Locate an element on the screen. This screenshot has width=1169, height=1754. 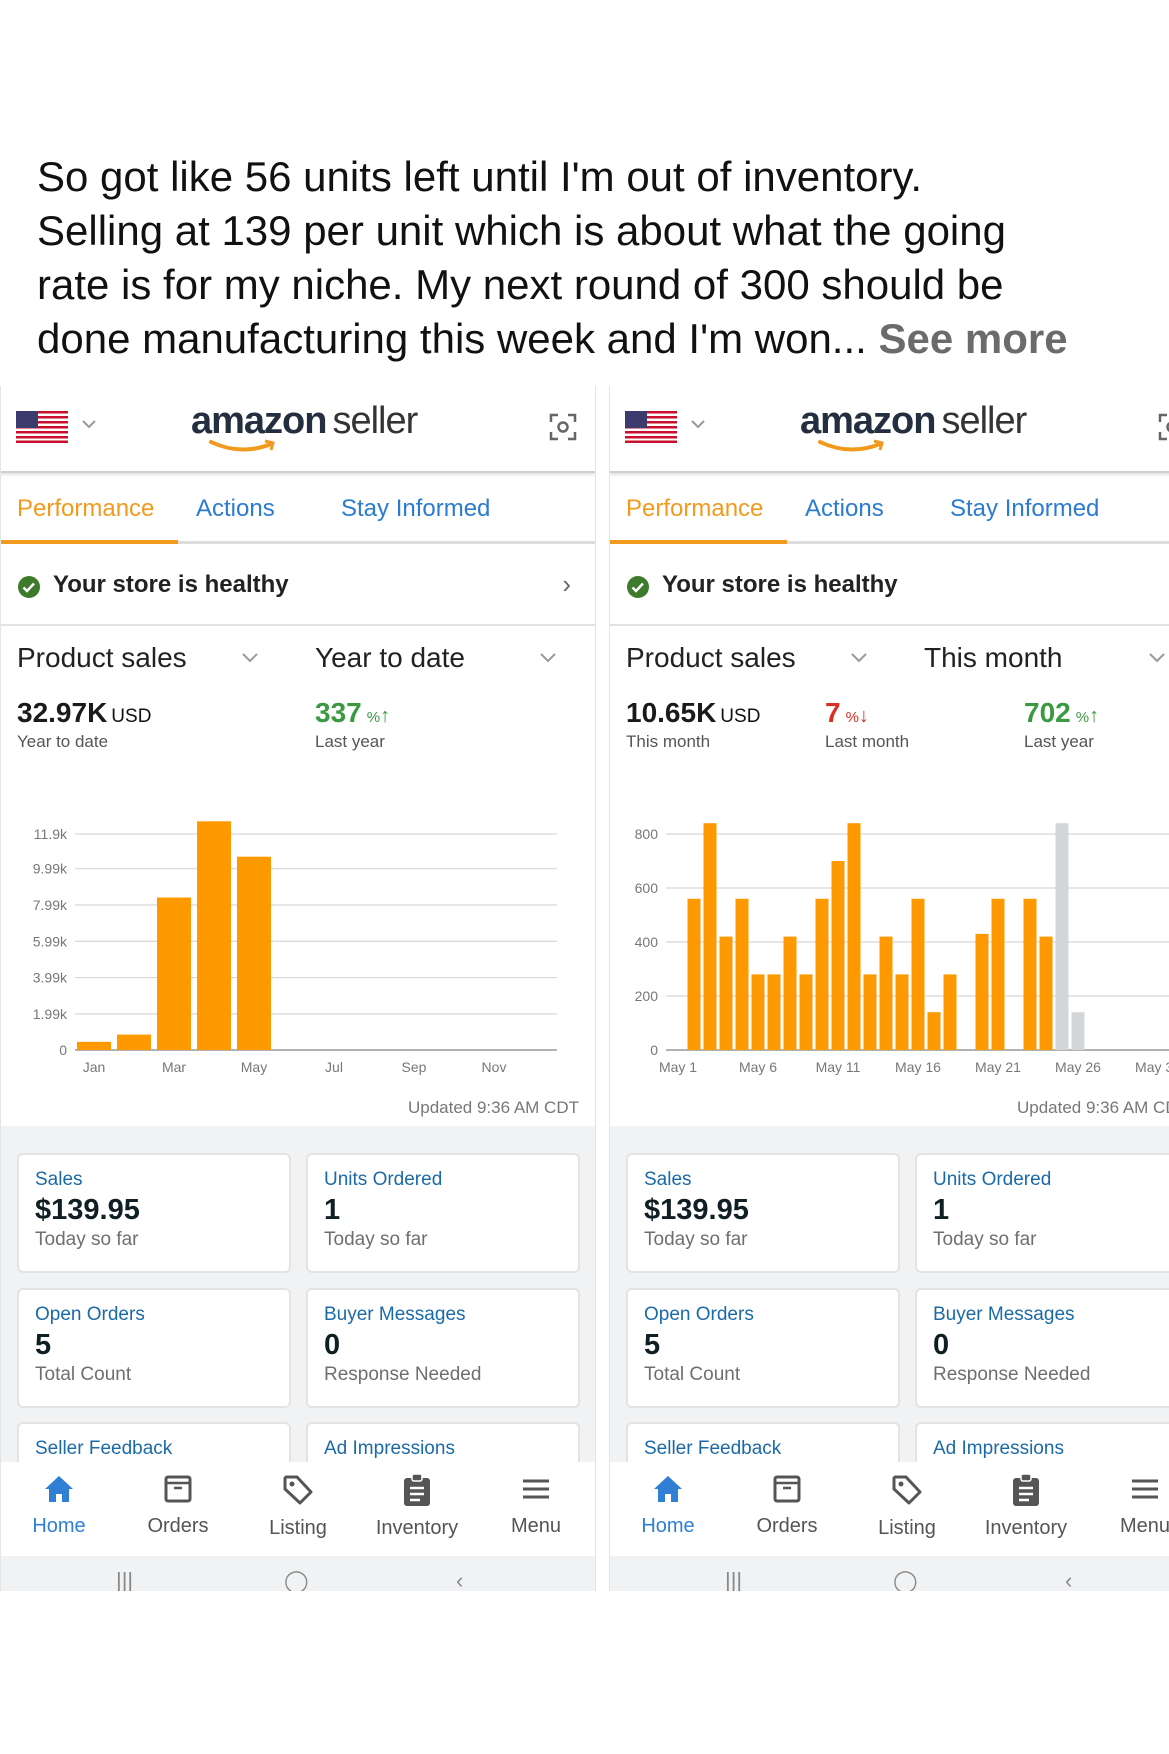
bar-May is located at coordinates (254, 953).